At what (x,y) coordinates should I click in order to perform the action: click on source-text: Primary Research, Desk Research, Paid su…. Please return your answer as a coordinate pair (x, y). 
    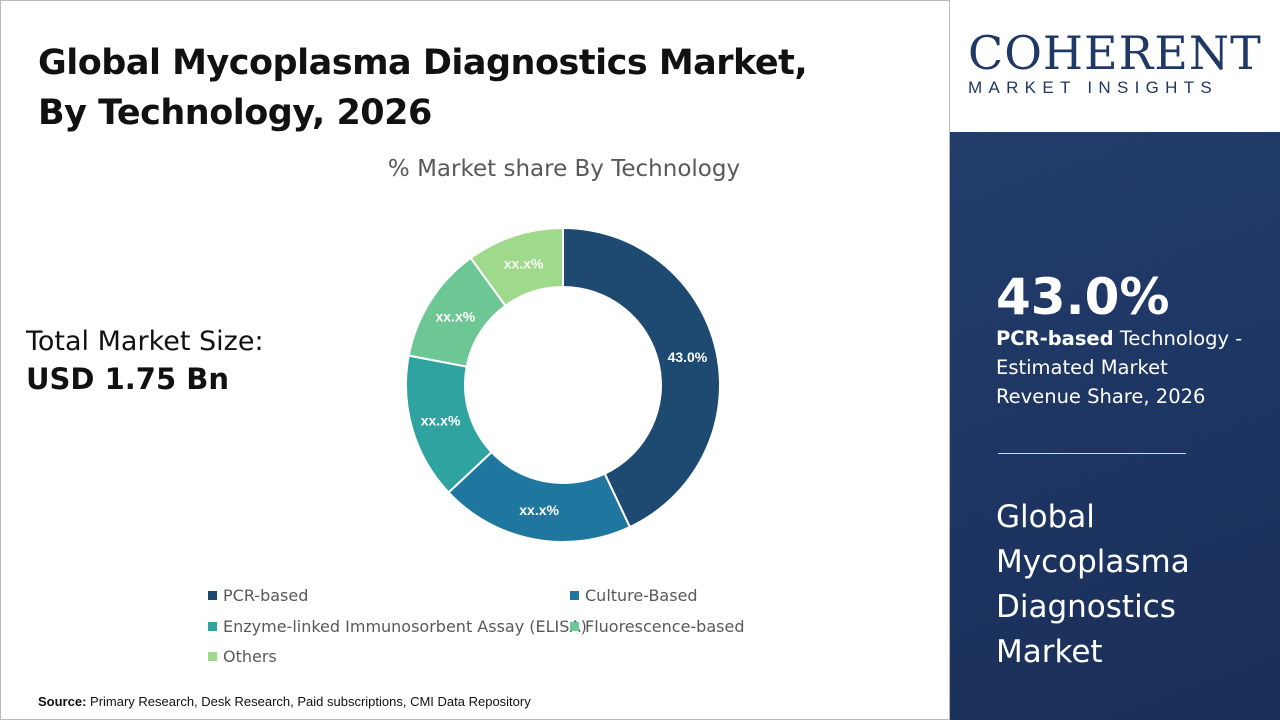
    Looking at the image, I should click on (308, 701).